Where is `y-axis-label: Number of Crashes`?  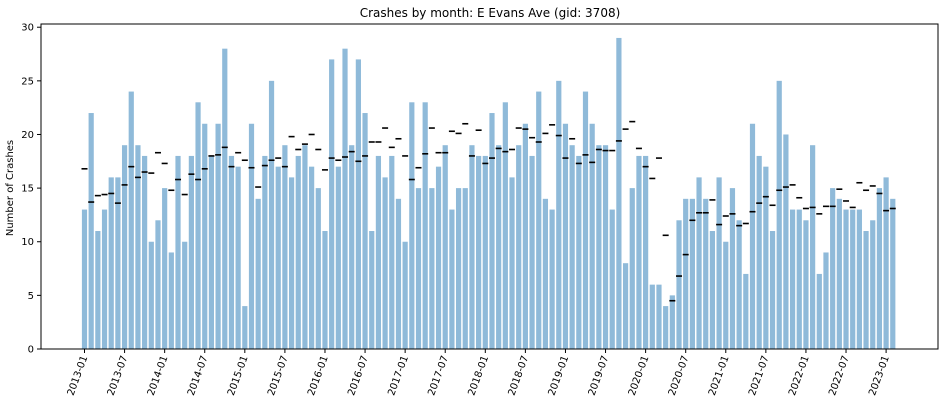 y-axis-label: Number of Crashes is located at coordinates (10, 188).